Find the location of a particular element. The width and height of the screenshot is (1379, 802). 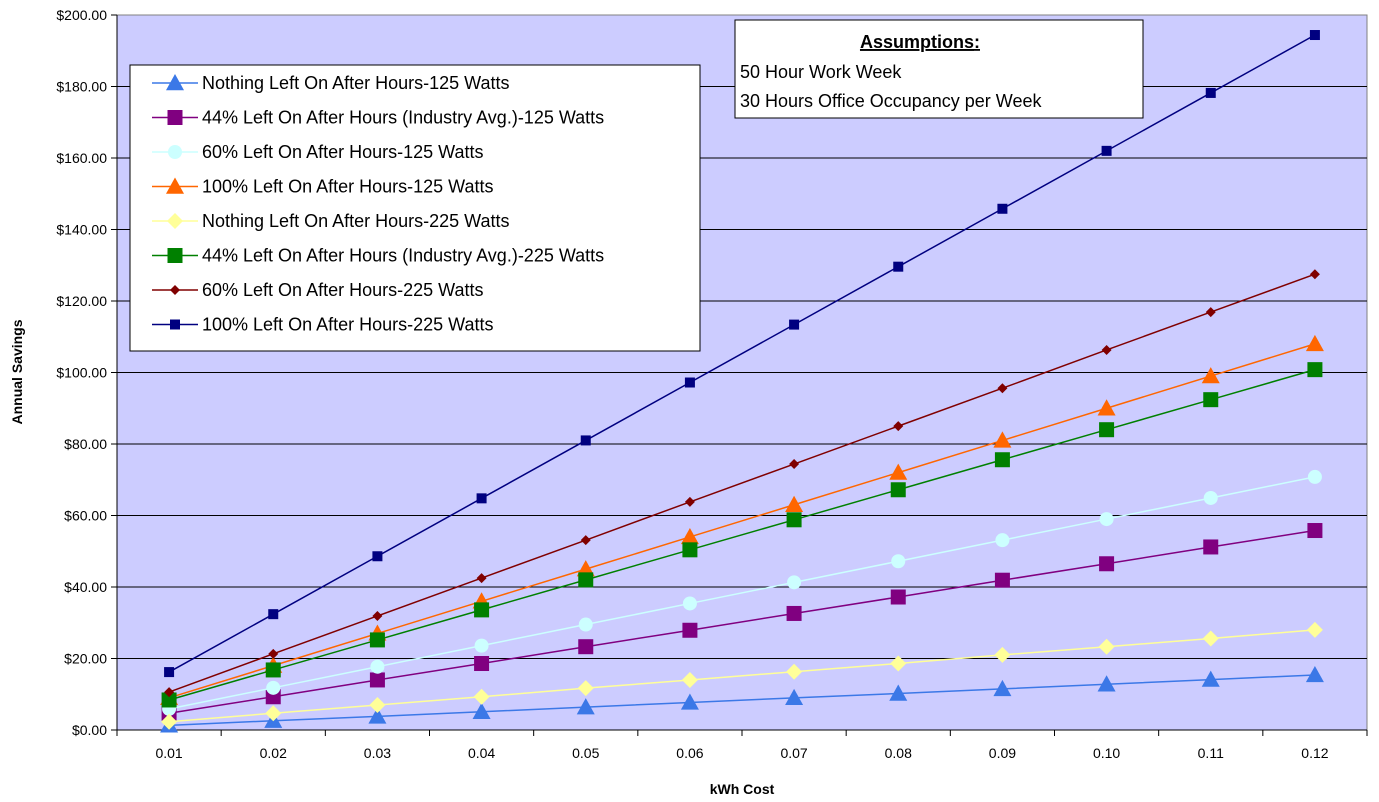

legend-label: Nothing Left On After Hours-125 Watts is located at coordinates (355, 83).